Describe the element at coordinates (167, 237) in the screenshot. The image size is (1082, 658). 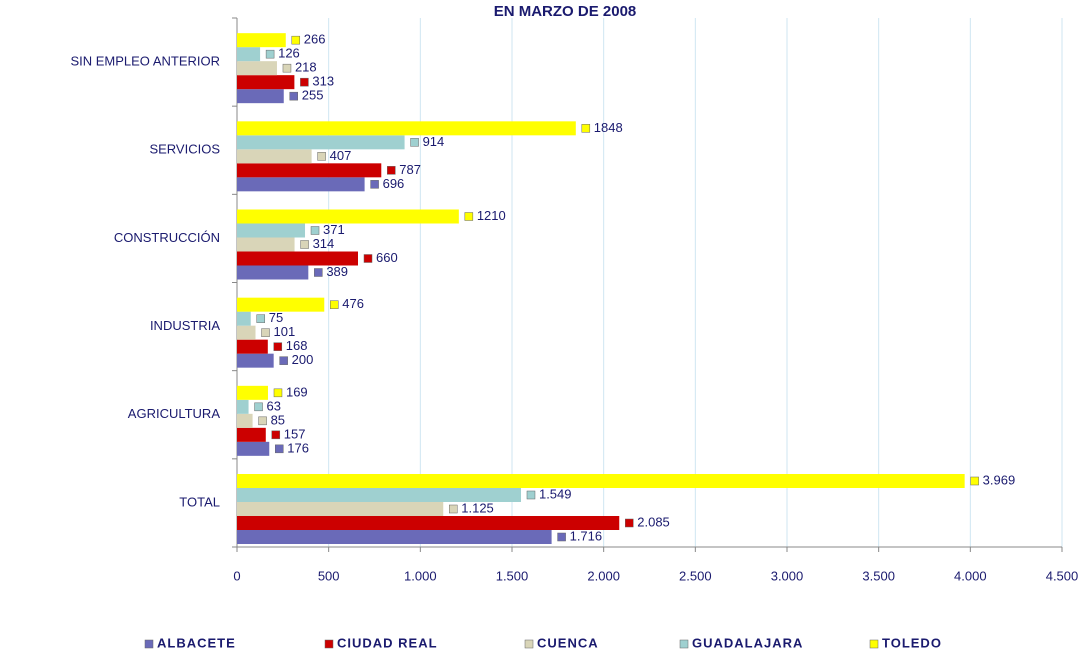
I see `y-tick-label: CONSTRUCCIÓN` at that location.